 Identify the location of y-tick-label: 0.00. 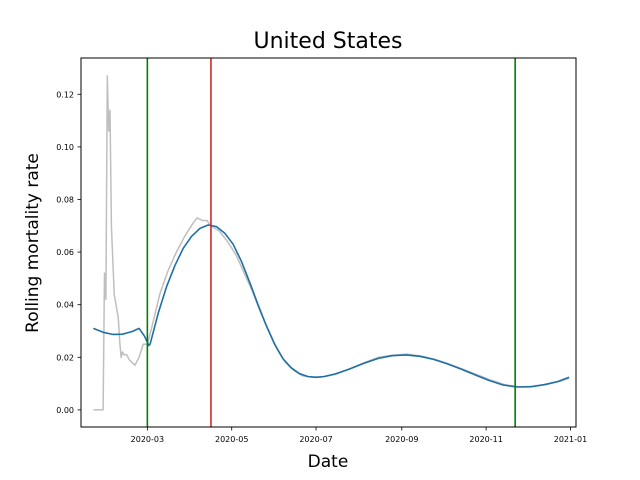
(65, 410).